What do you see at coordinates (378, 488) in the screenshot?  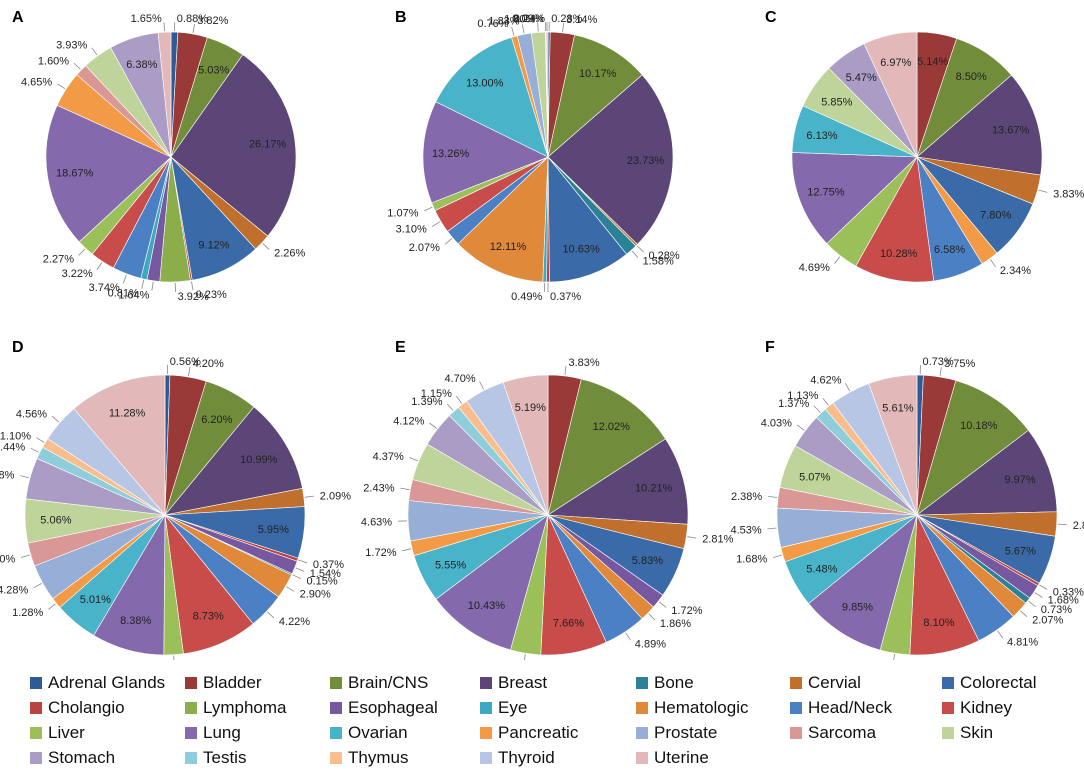 I see `slice-label: 2.43%` at bounding box center [378, 488].